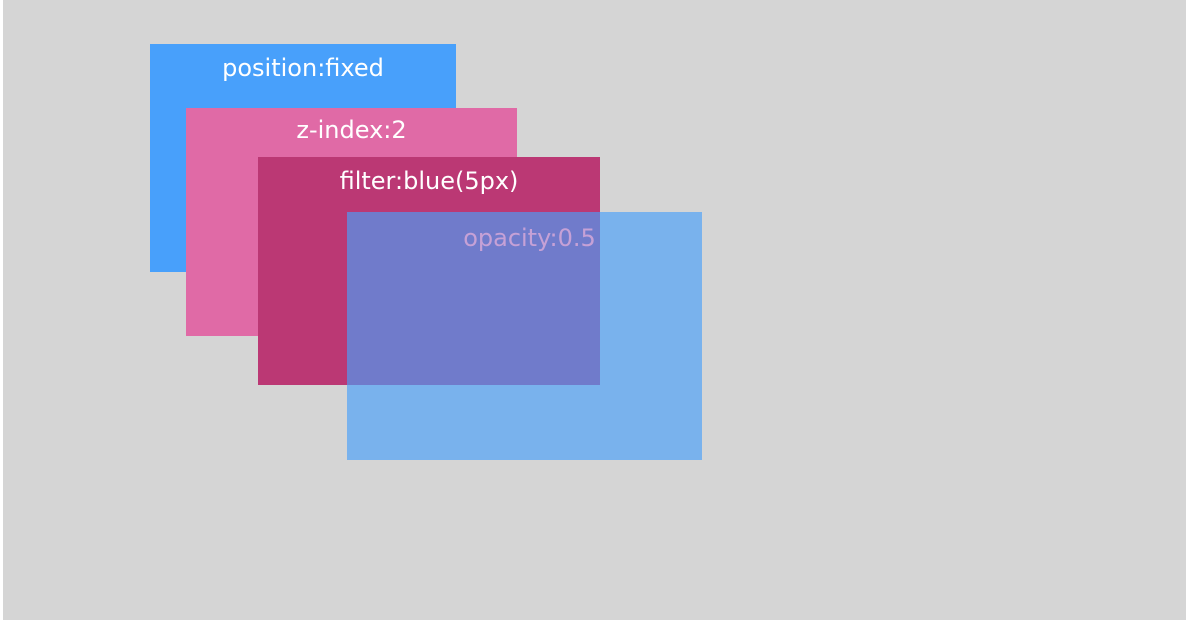  What do you see at coordinates (429, 181) in the screenshot?
I see `filter-label: filter:blue(5px)` at bounding box center [429, 181].